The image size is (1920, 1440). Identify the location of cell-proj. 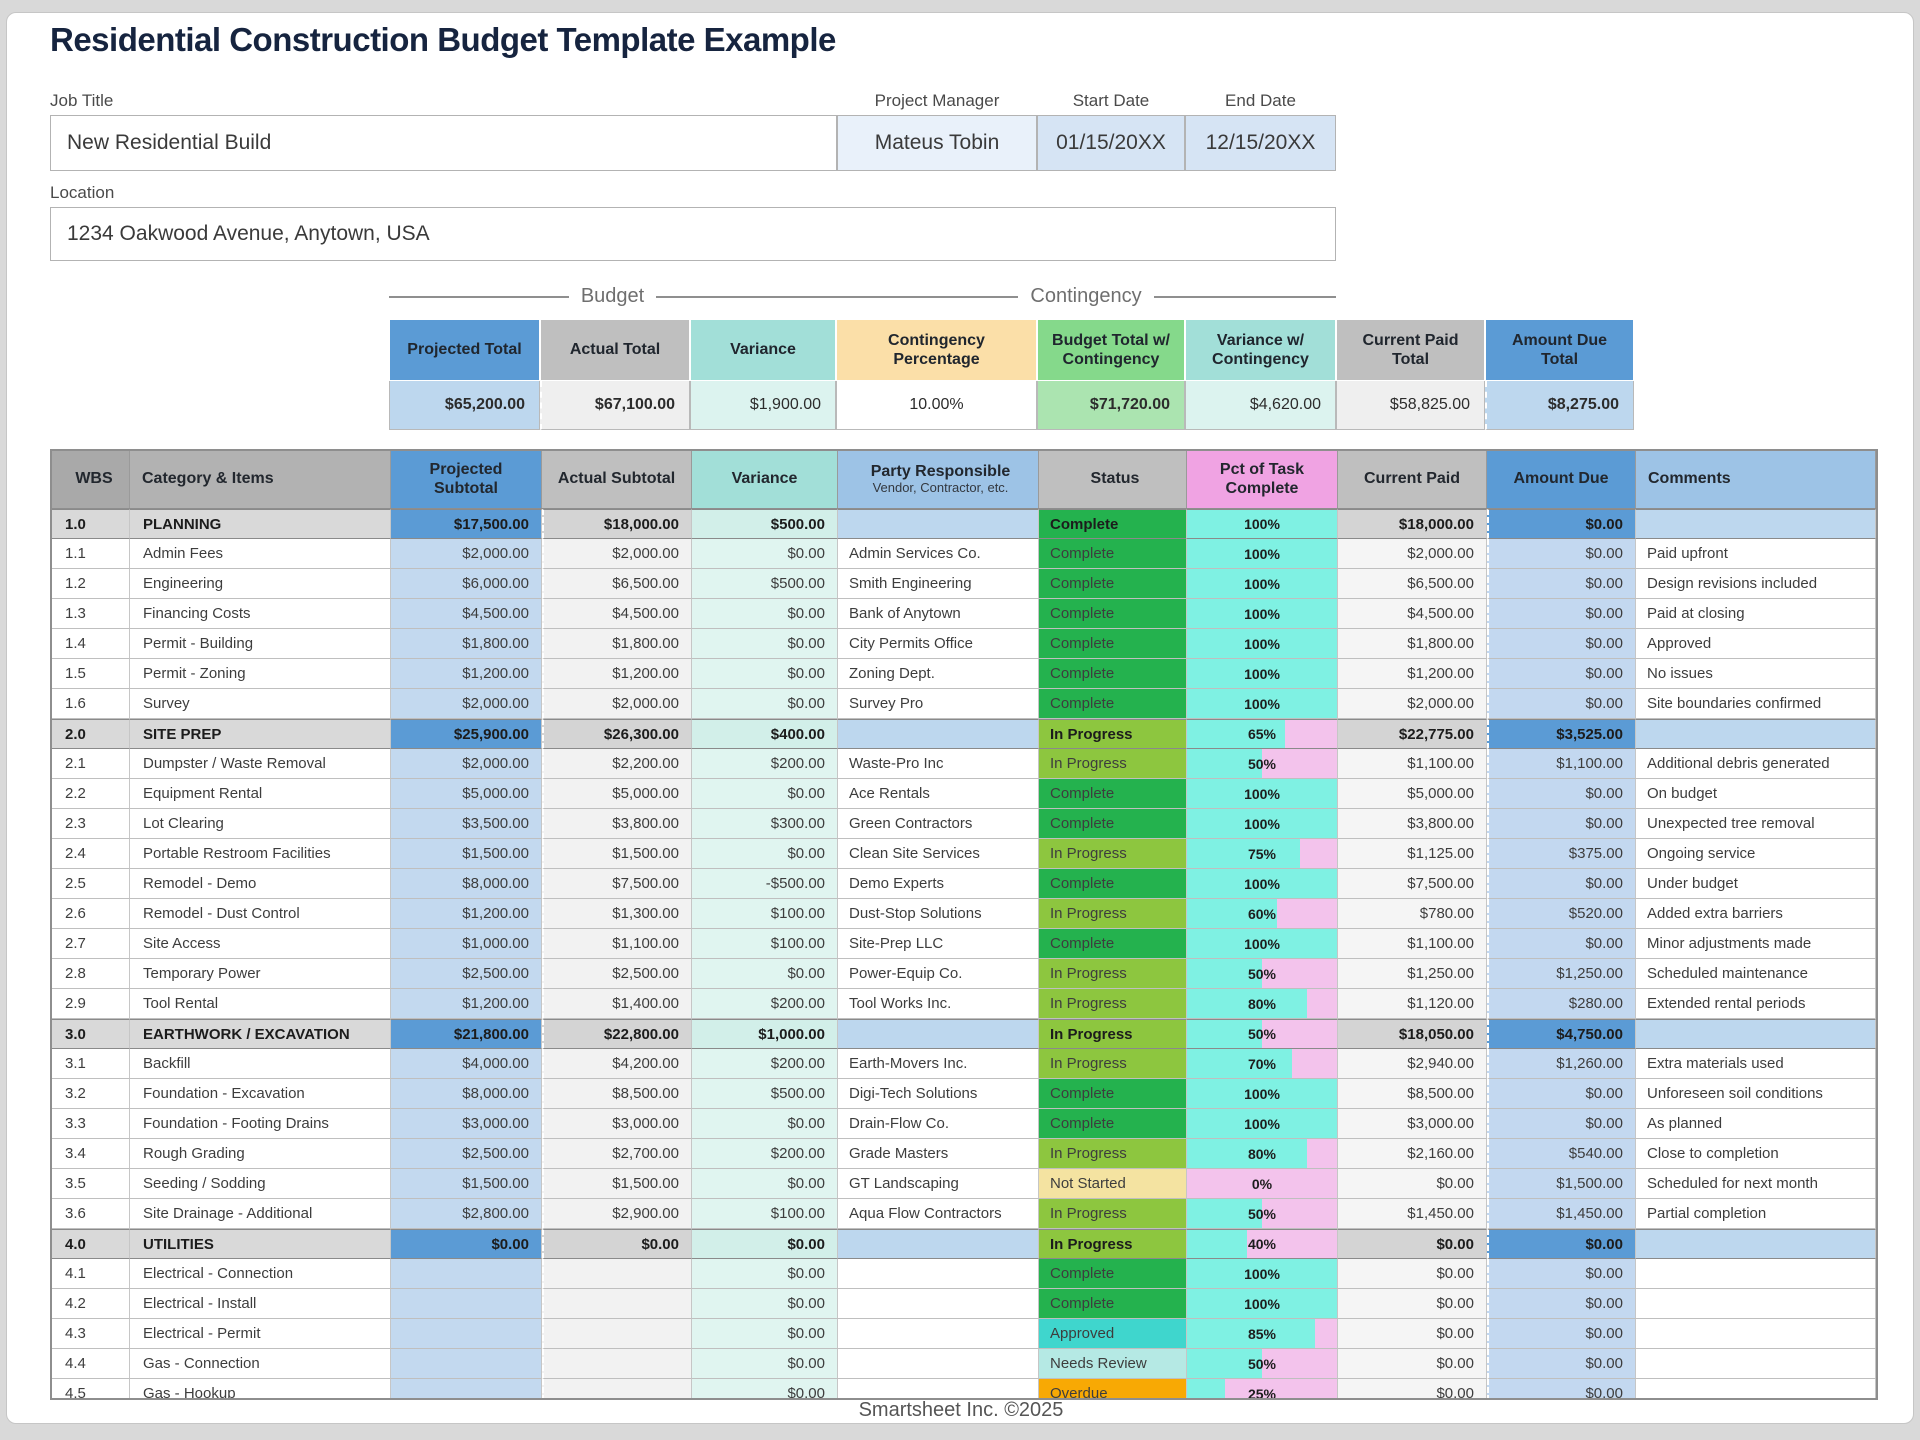
(466, 1274).